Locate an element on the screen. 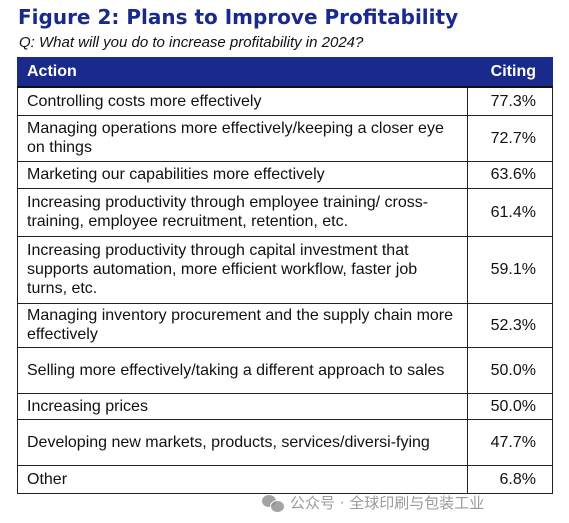  citing-cell: 72.7% is located at coordinates (510, 138).